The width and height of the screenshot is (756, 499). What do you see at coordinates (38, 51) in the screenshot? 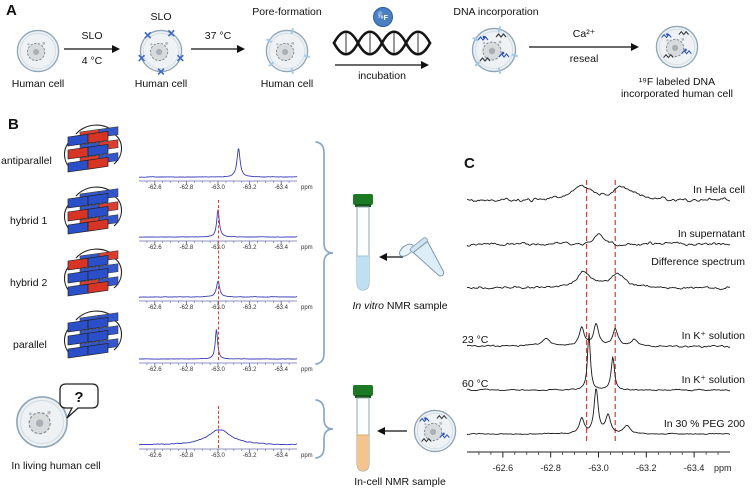
I see `human-cell-icon` at bounding box center [38, 51].